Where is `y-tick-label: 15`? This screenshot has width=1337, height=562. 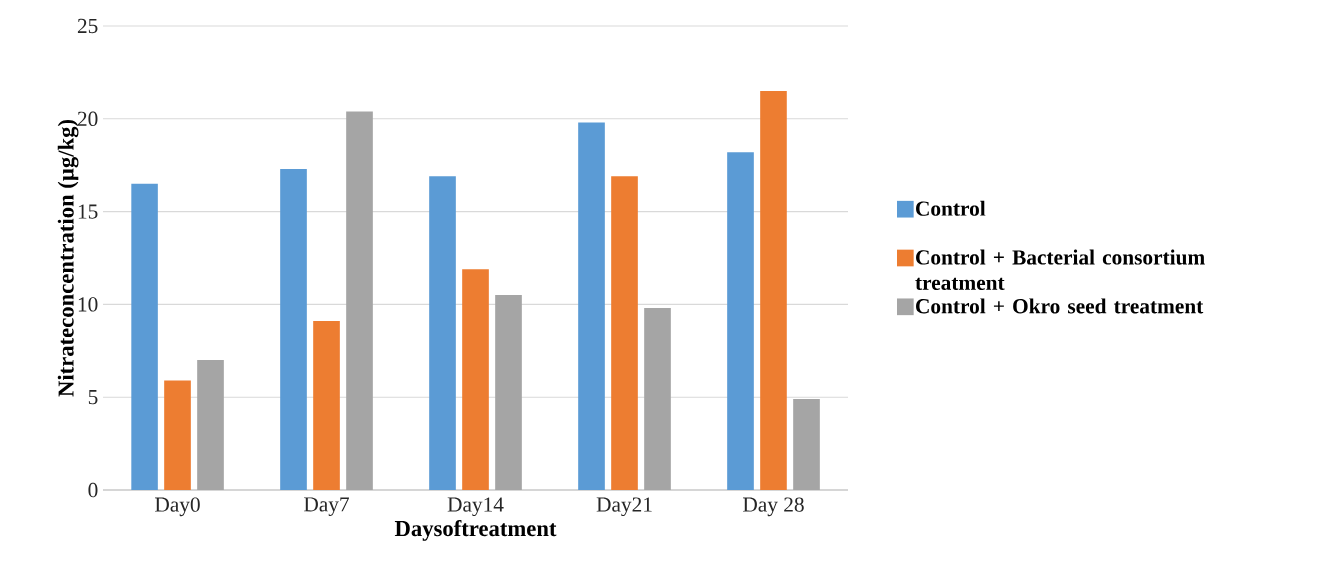 y-tick-label: 15 is located at coordinates (88, 211).